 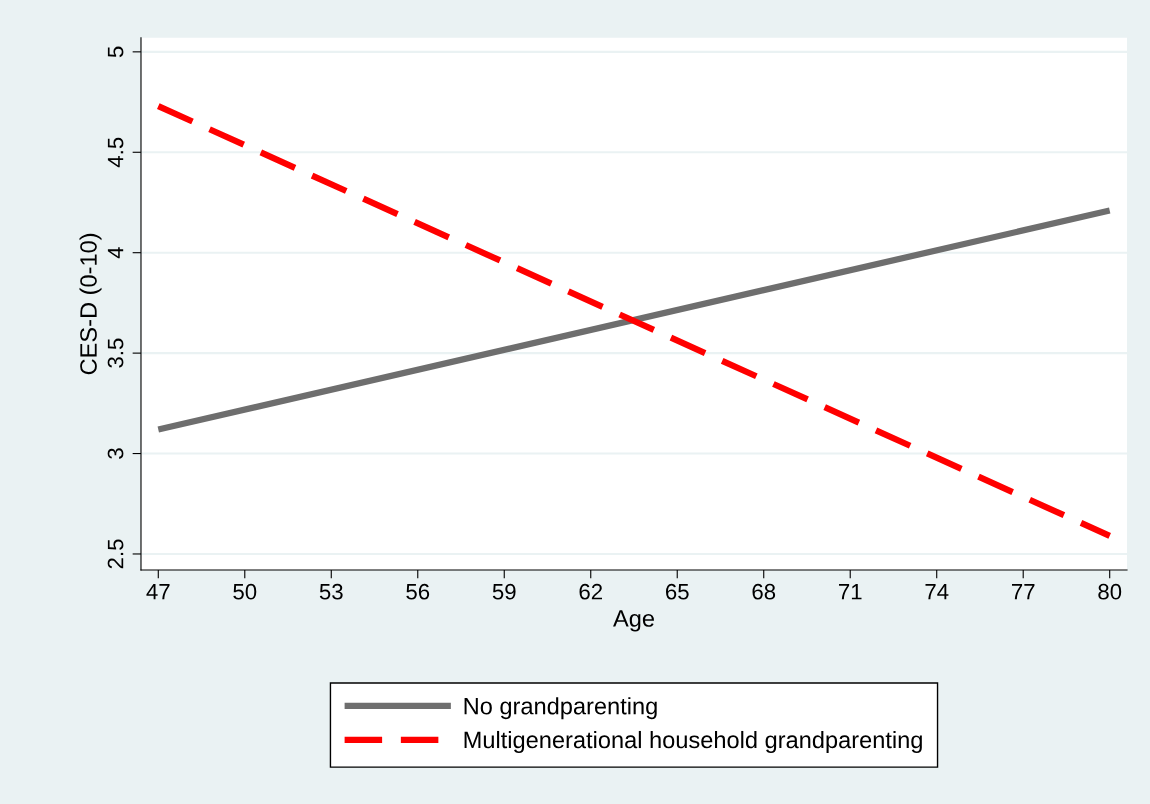 I want to click on legend-label: Multigenerational household grandparenting, so click(x=693, y=741).